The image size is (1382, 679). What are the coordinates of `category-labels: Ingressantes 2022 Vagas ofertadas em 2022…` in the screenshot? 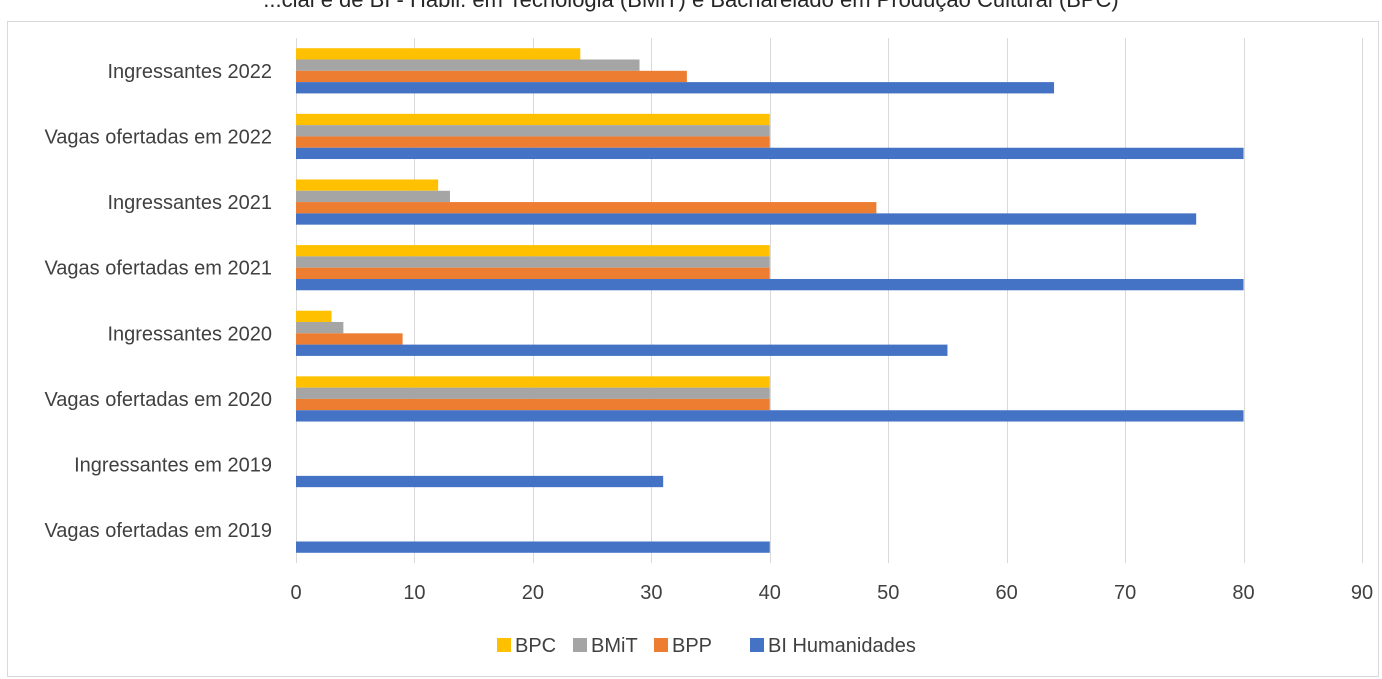 It's located at (158, 301).